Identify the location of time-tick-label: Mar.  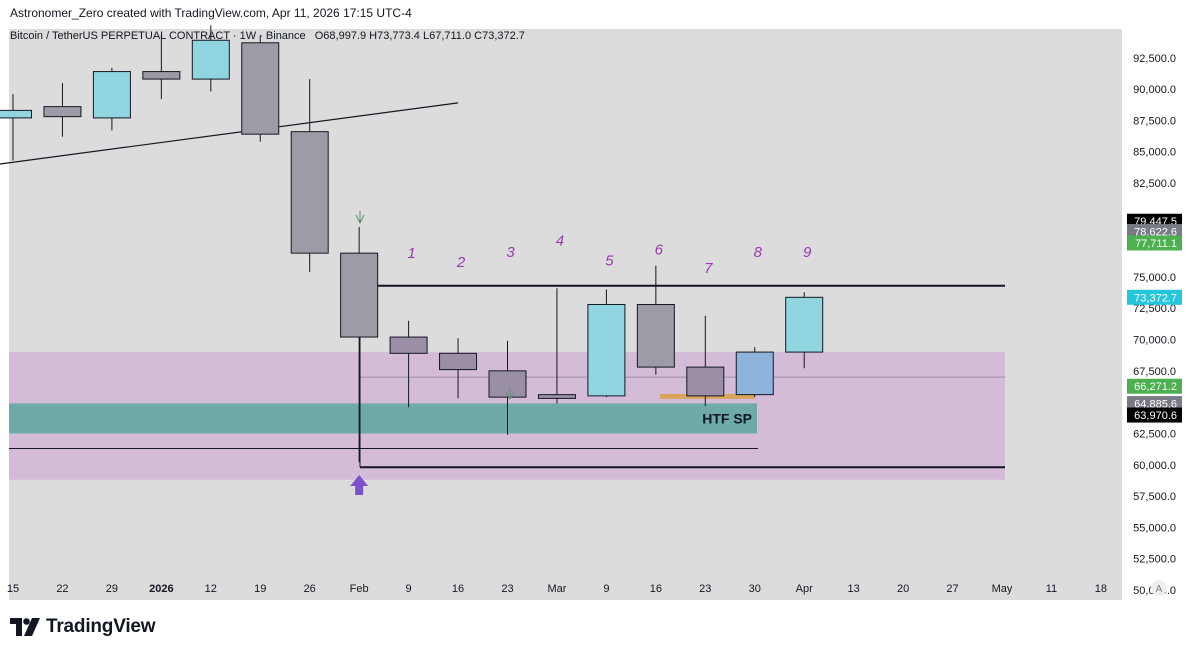
(556, 589).